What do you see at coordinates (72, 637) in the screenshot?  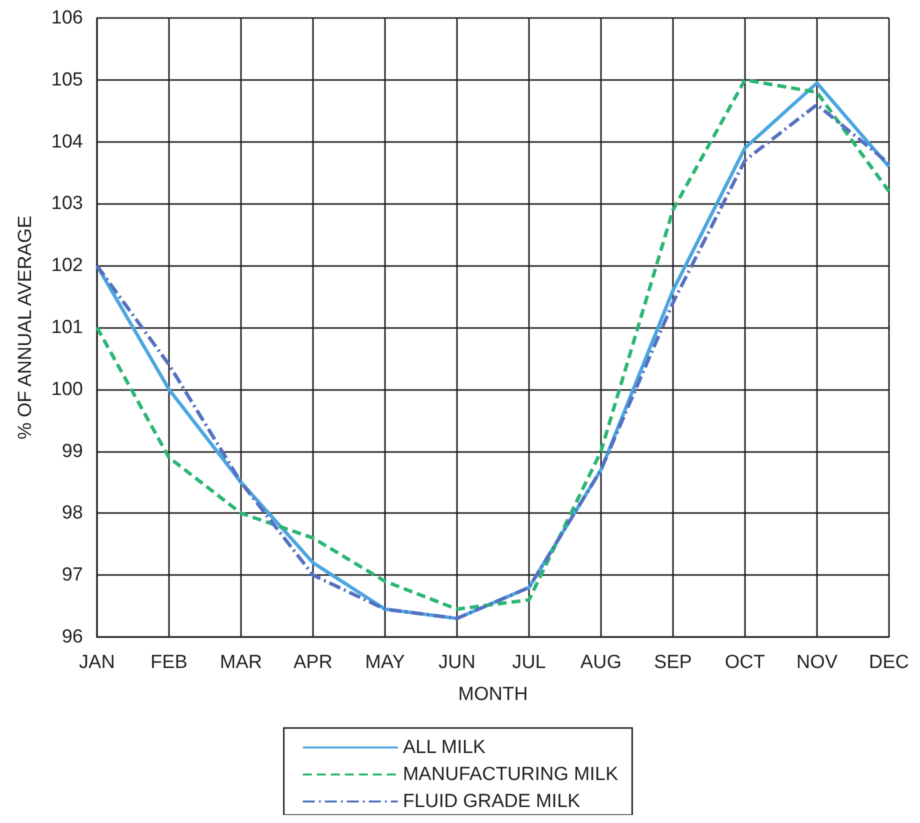 I see `y-tick-label: 96` at bounding box center [72, 637].